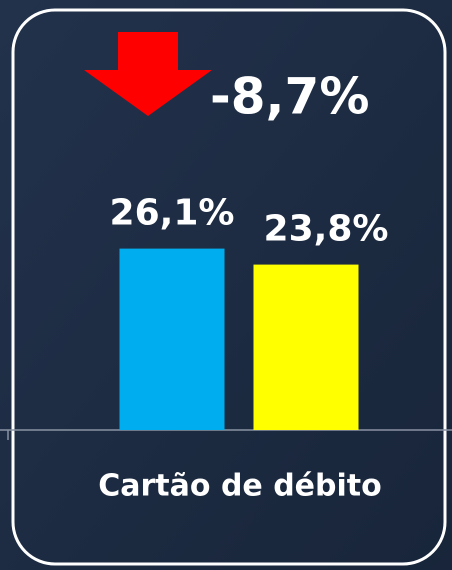 Image resolution: width=452 pixels, height=570 pixels. Describe the element at coordinates (148, 74) in the screenshot. I see `down-arrow` at that location.